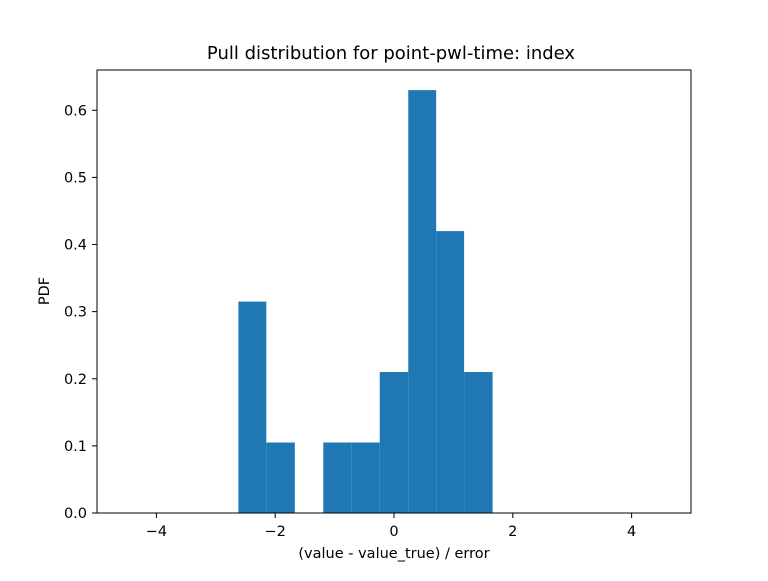 Image resolution: width=768 pixels, height=581 pixels. Describe the element at coordinates (75, 380) in the screenshot. I see `y-tick-label: 0.2` at that location.